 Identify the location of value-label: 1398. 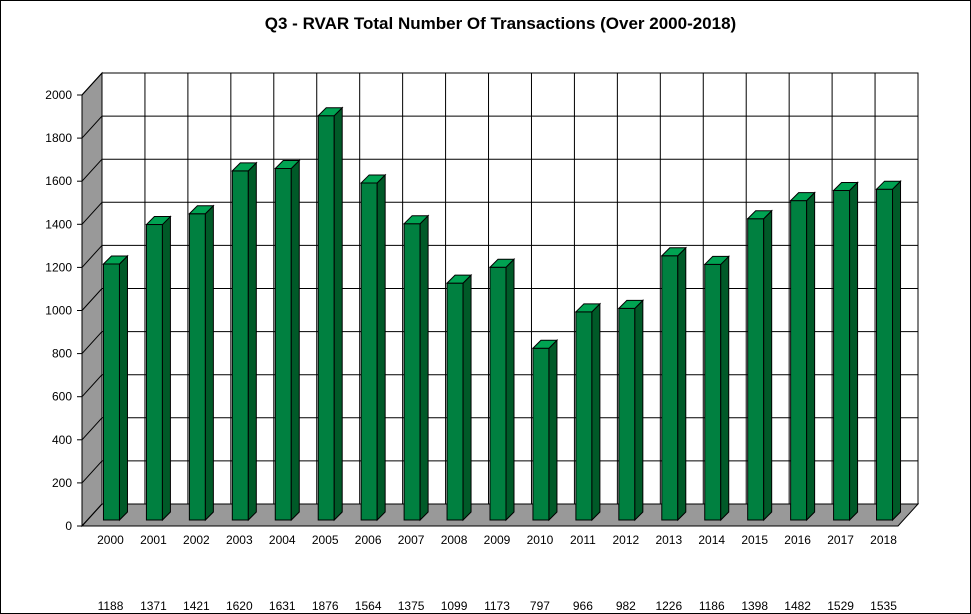
(754, 606).